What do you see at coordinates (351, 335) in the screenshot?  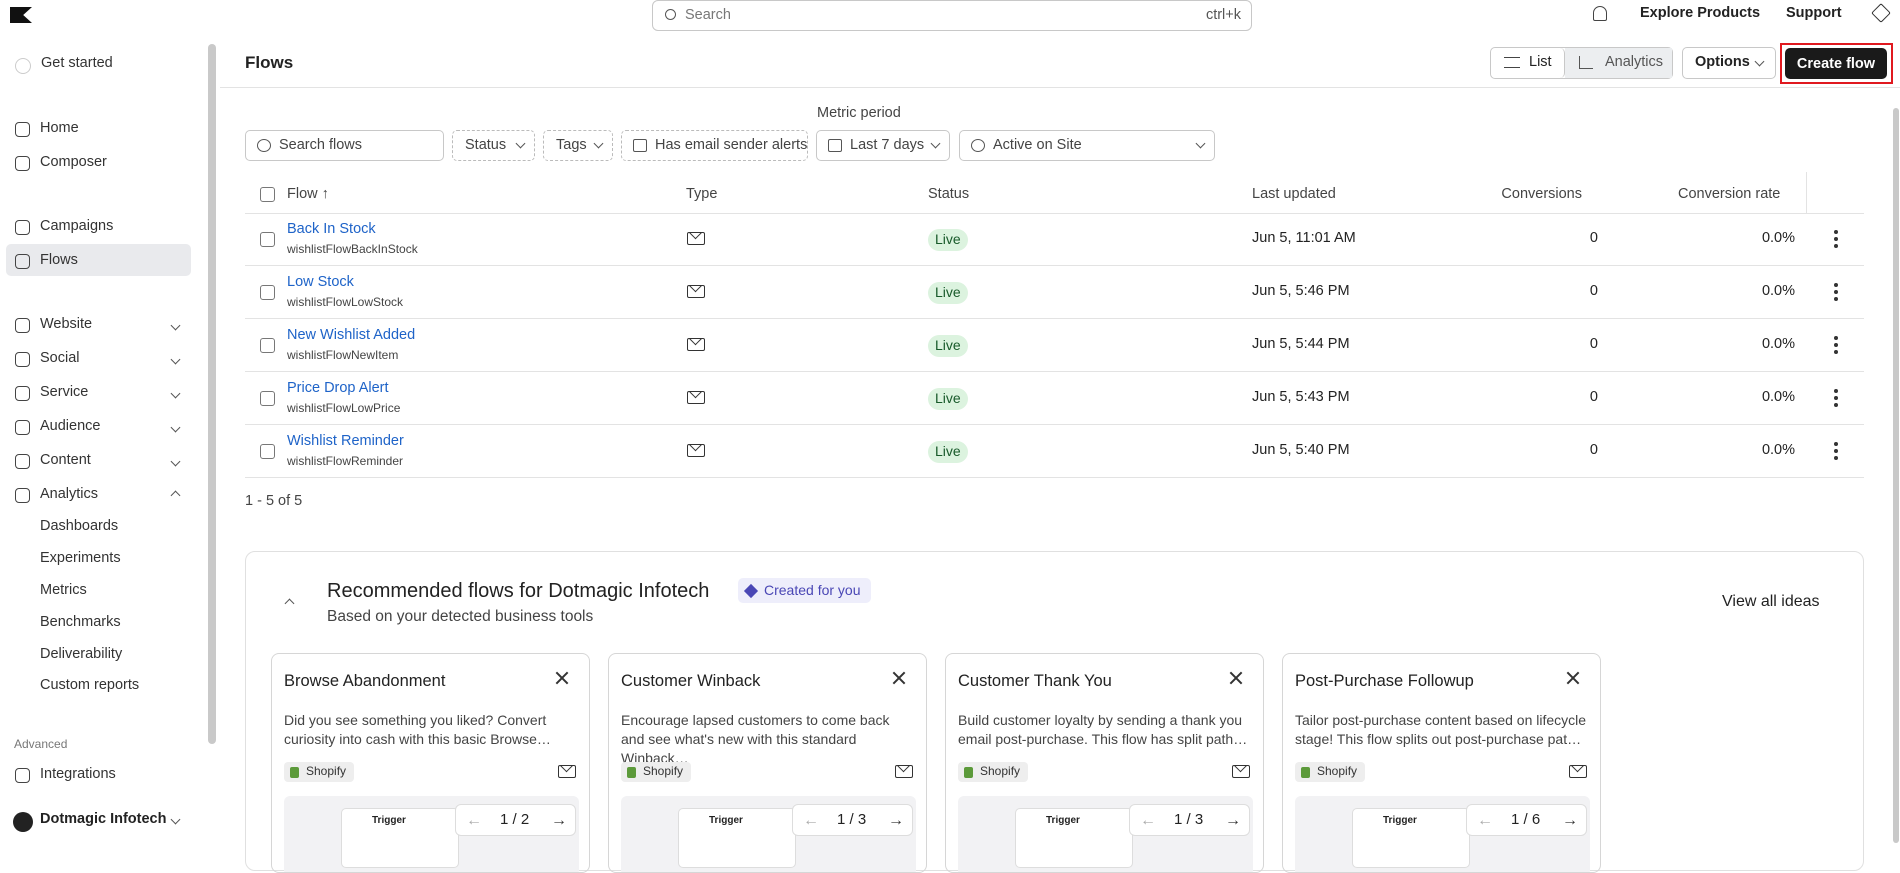 I see `flow-name: New Wishlist Added` at bounding box center [351, 335].